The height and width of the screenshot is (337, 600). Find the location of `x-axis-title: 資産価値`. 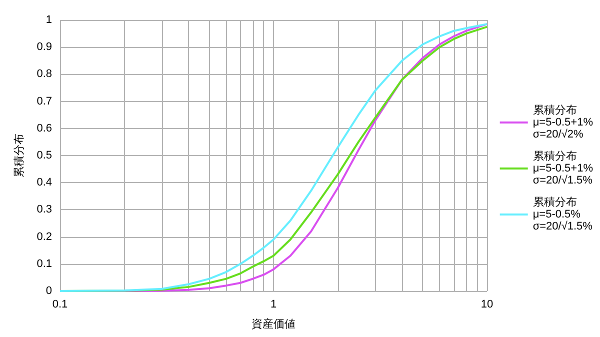

x-axis-title: 資産価値 is located at coordinates (274, 324).